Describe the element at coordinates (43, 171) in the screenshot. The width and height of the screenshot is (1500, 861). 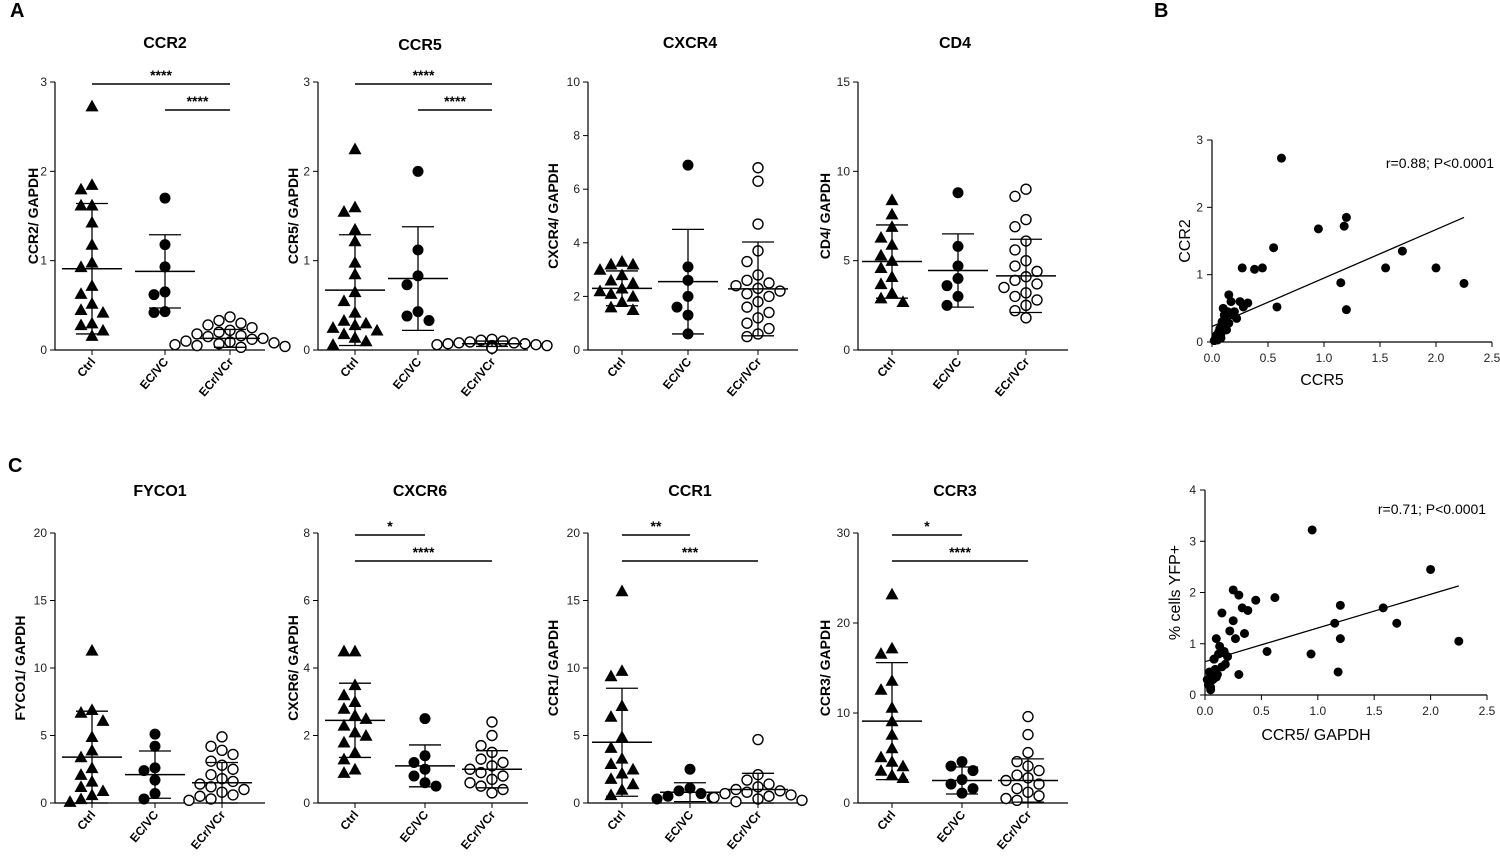
I see `y-tick-label: 2` at that location.